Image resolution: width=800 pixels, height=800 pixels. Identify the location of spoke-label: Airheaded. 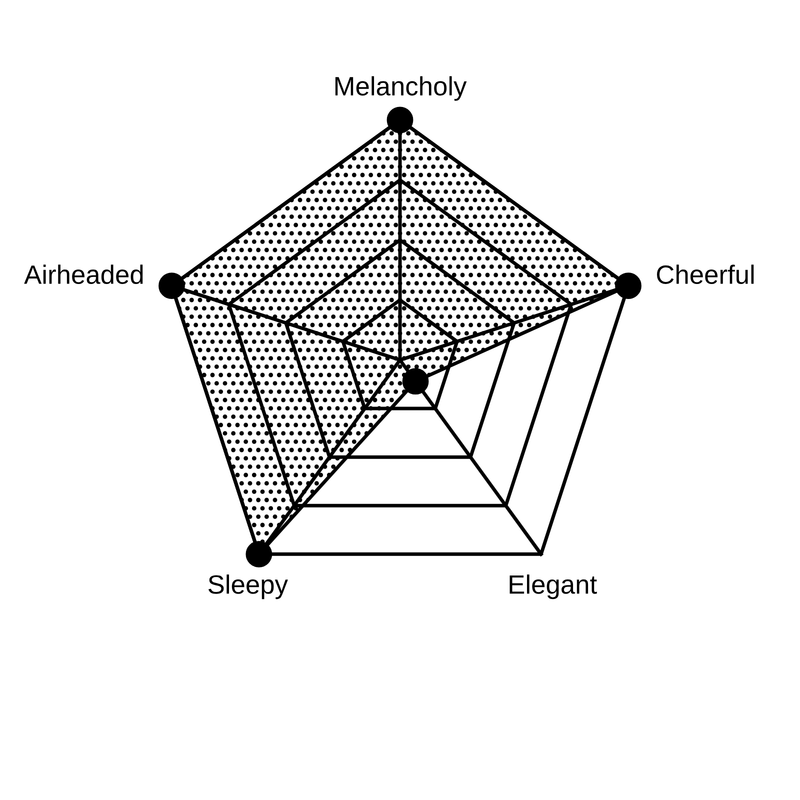
(83, 274).